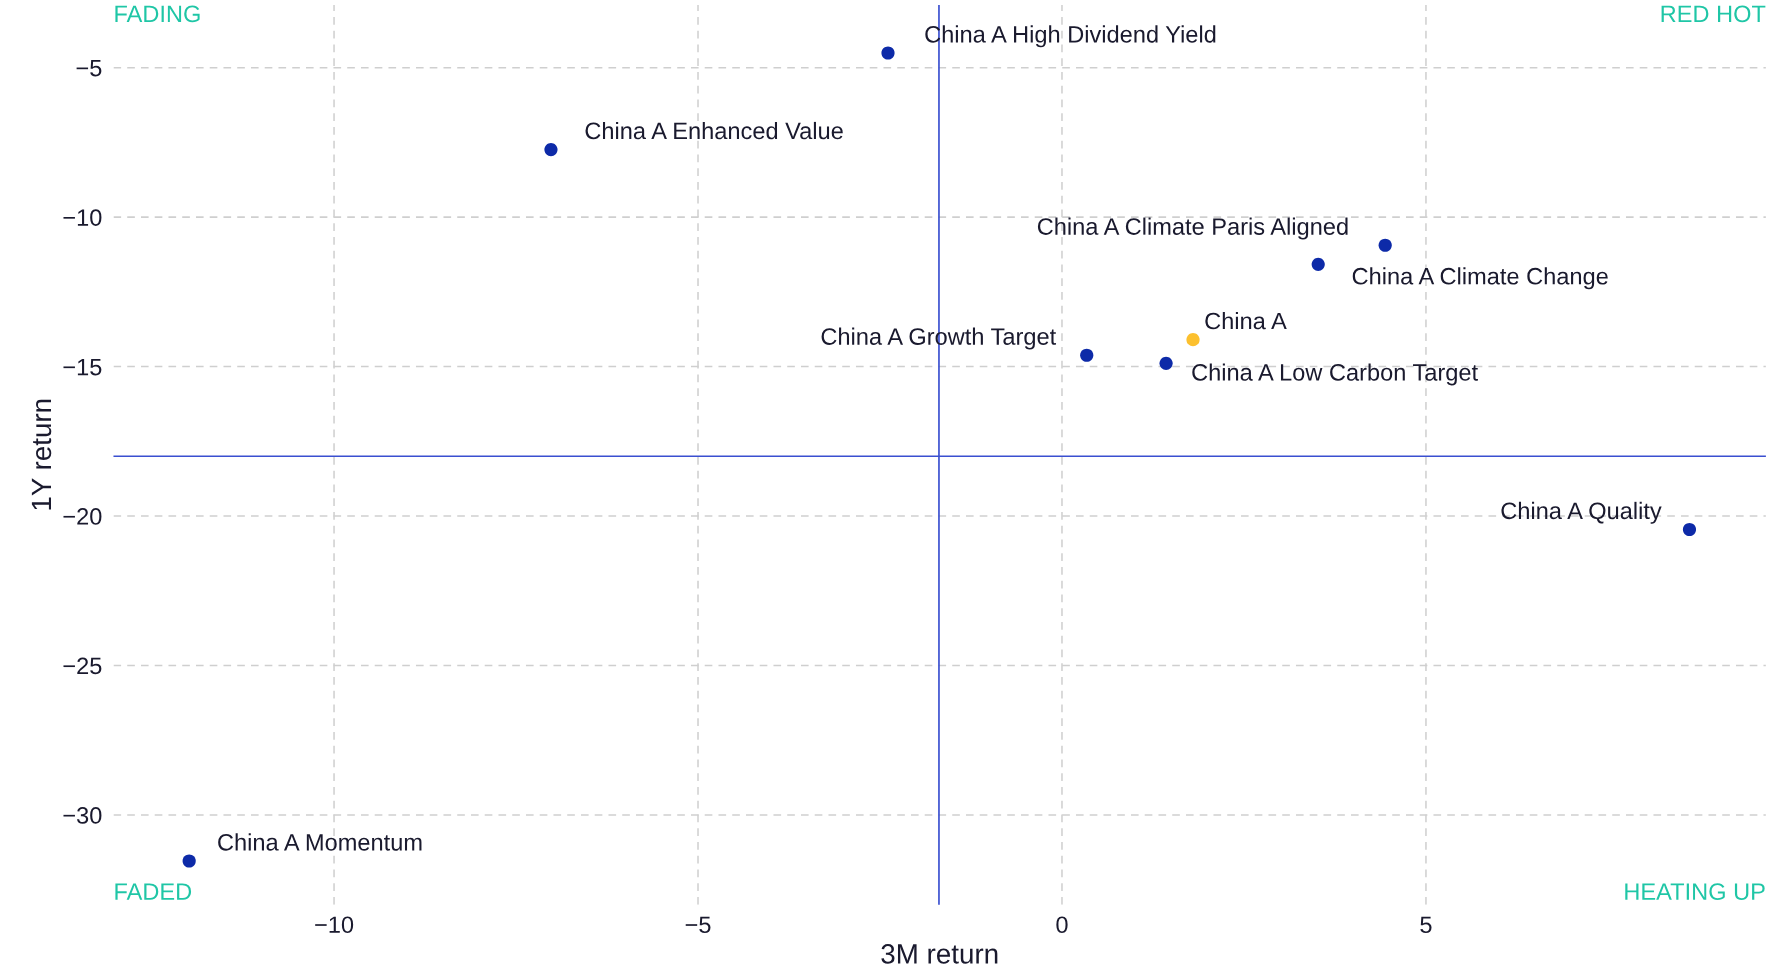 This screenshot has height=978, width=1773. Describe the element at coordinates (1695, 891) in the screenshot. I see `annotation: HEATING UP` at that location.